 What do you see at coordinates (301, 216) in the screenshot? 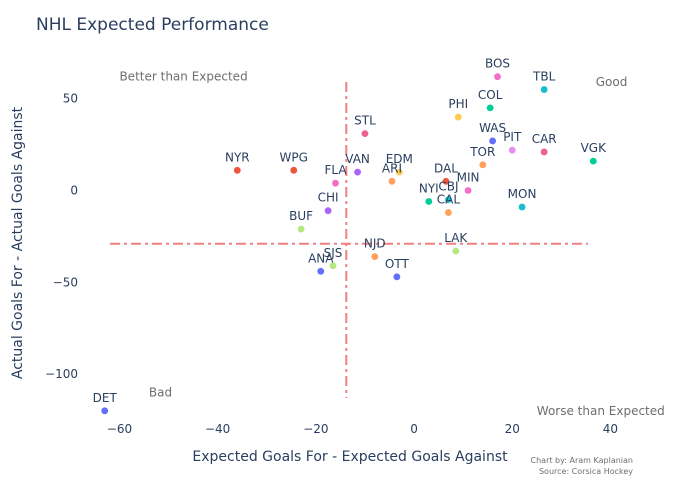
I see `point-label: BUF` at bounding box center [301, 216].